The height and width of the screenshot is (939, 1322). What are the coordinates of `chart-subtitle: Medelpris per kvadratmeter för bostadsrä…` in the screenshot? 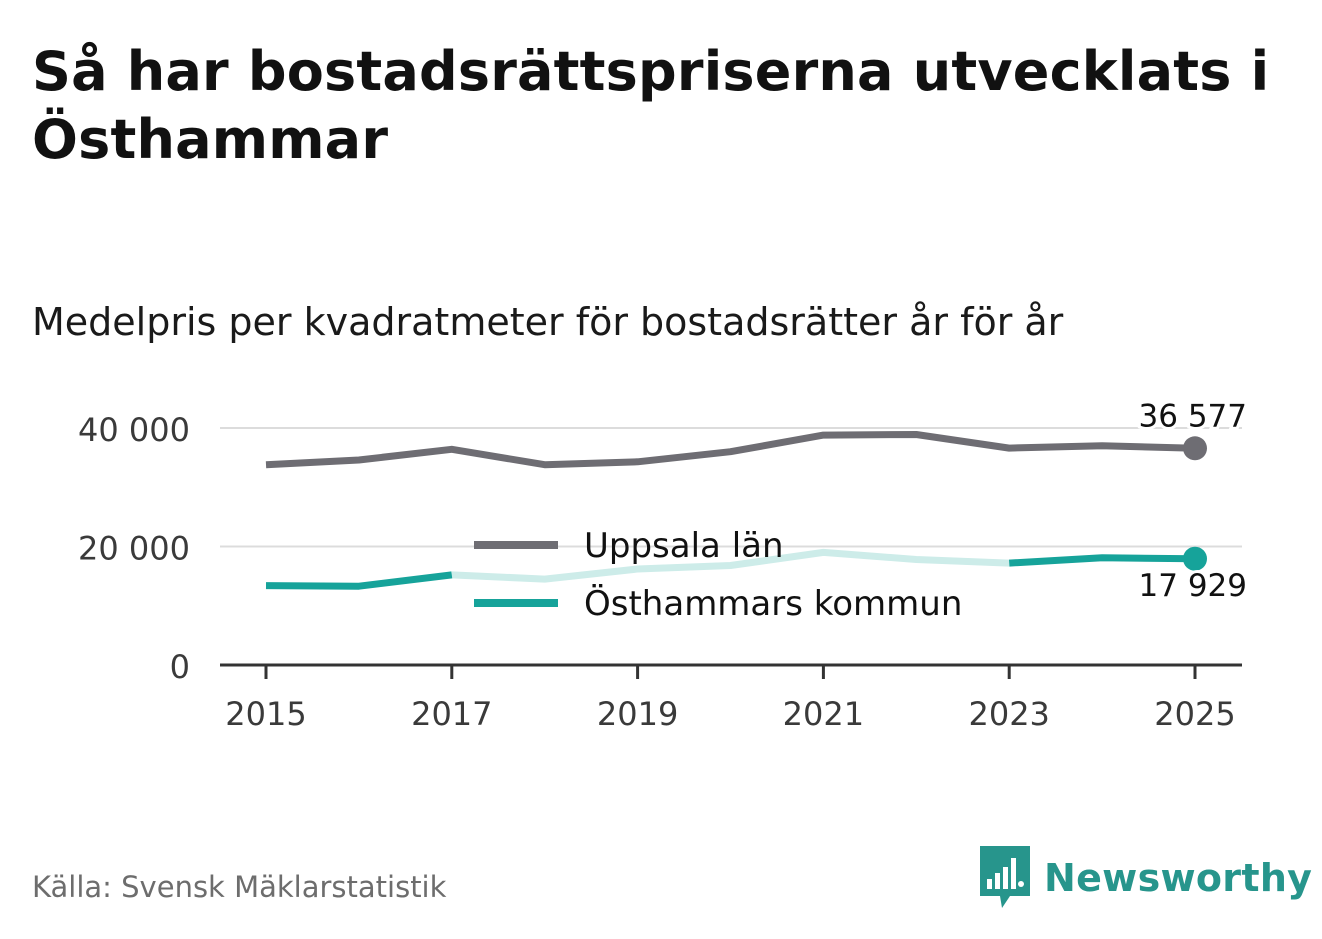 It's located at (548, 322).